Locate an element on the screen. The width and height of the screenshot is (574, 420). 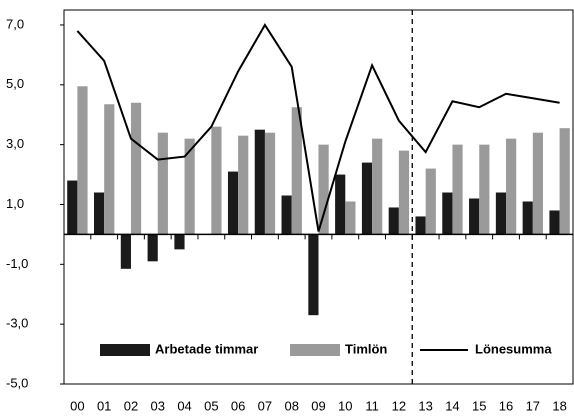
legend-label: Timlön is located at coordinates (366, 348).